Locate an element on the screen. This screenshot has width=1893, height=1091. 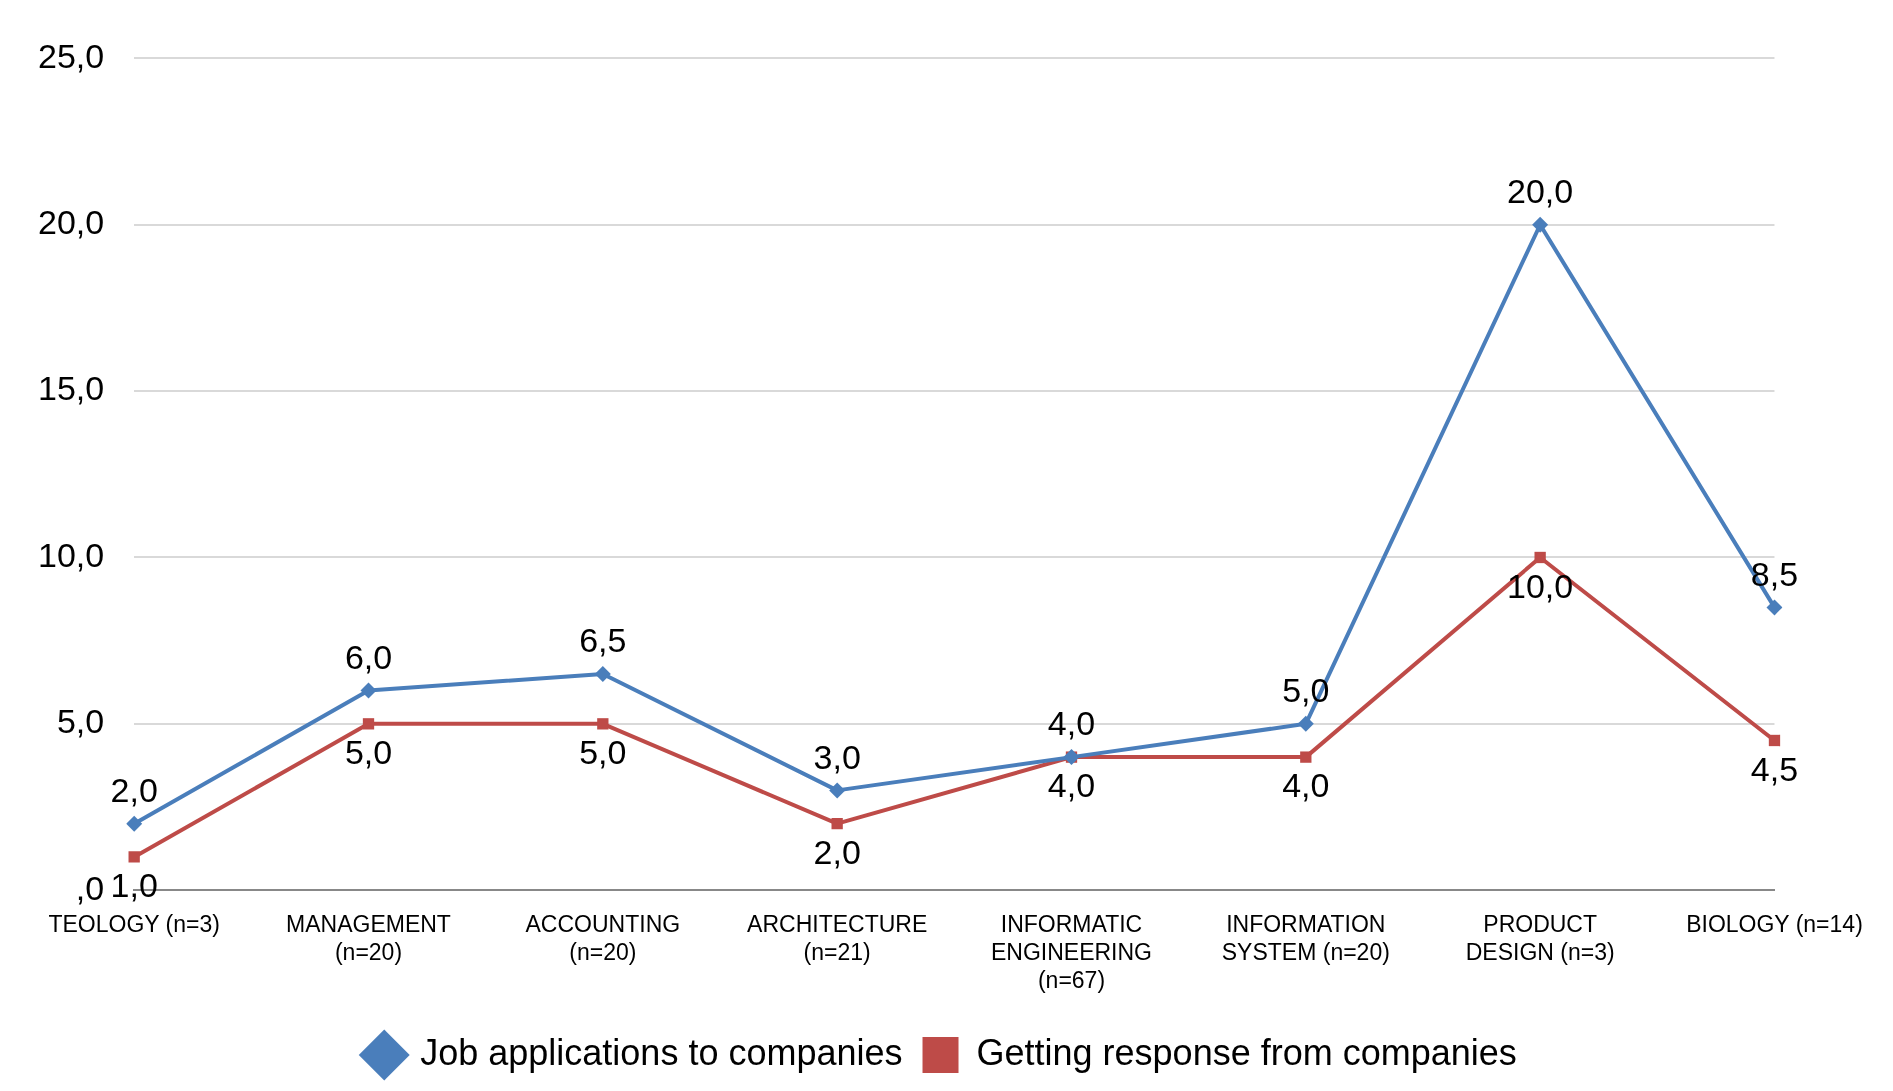
x-tick-label: MANAGEMENT (n=20) is located at coordinates (368, 938).